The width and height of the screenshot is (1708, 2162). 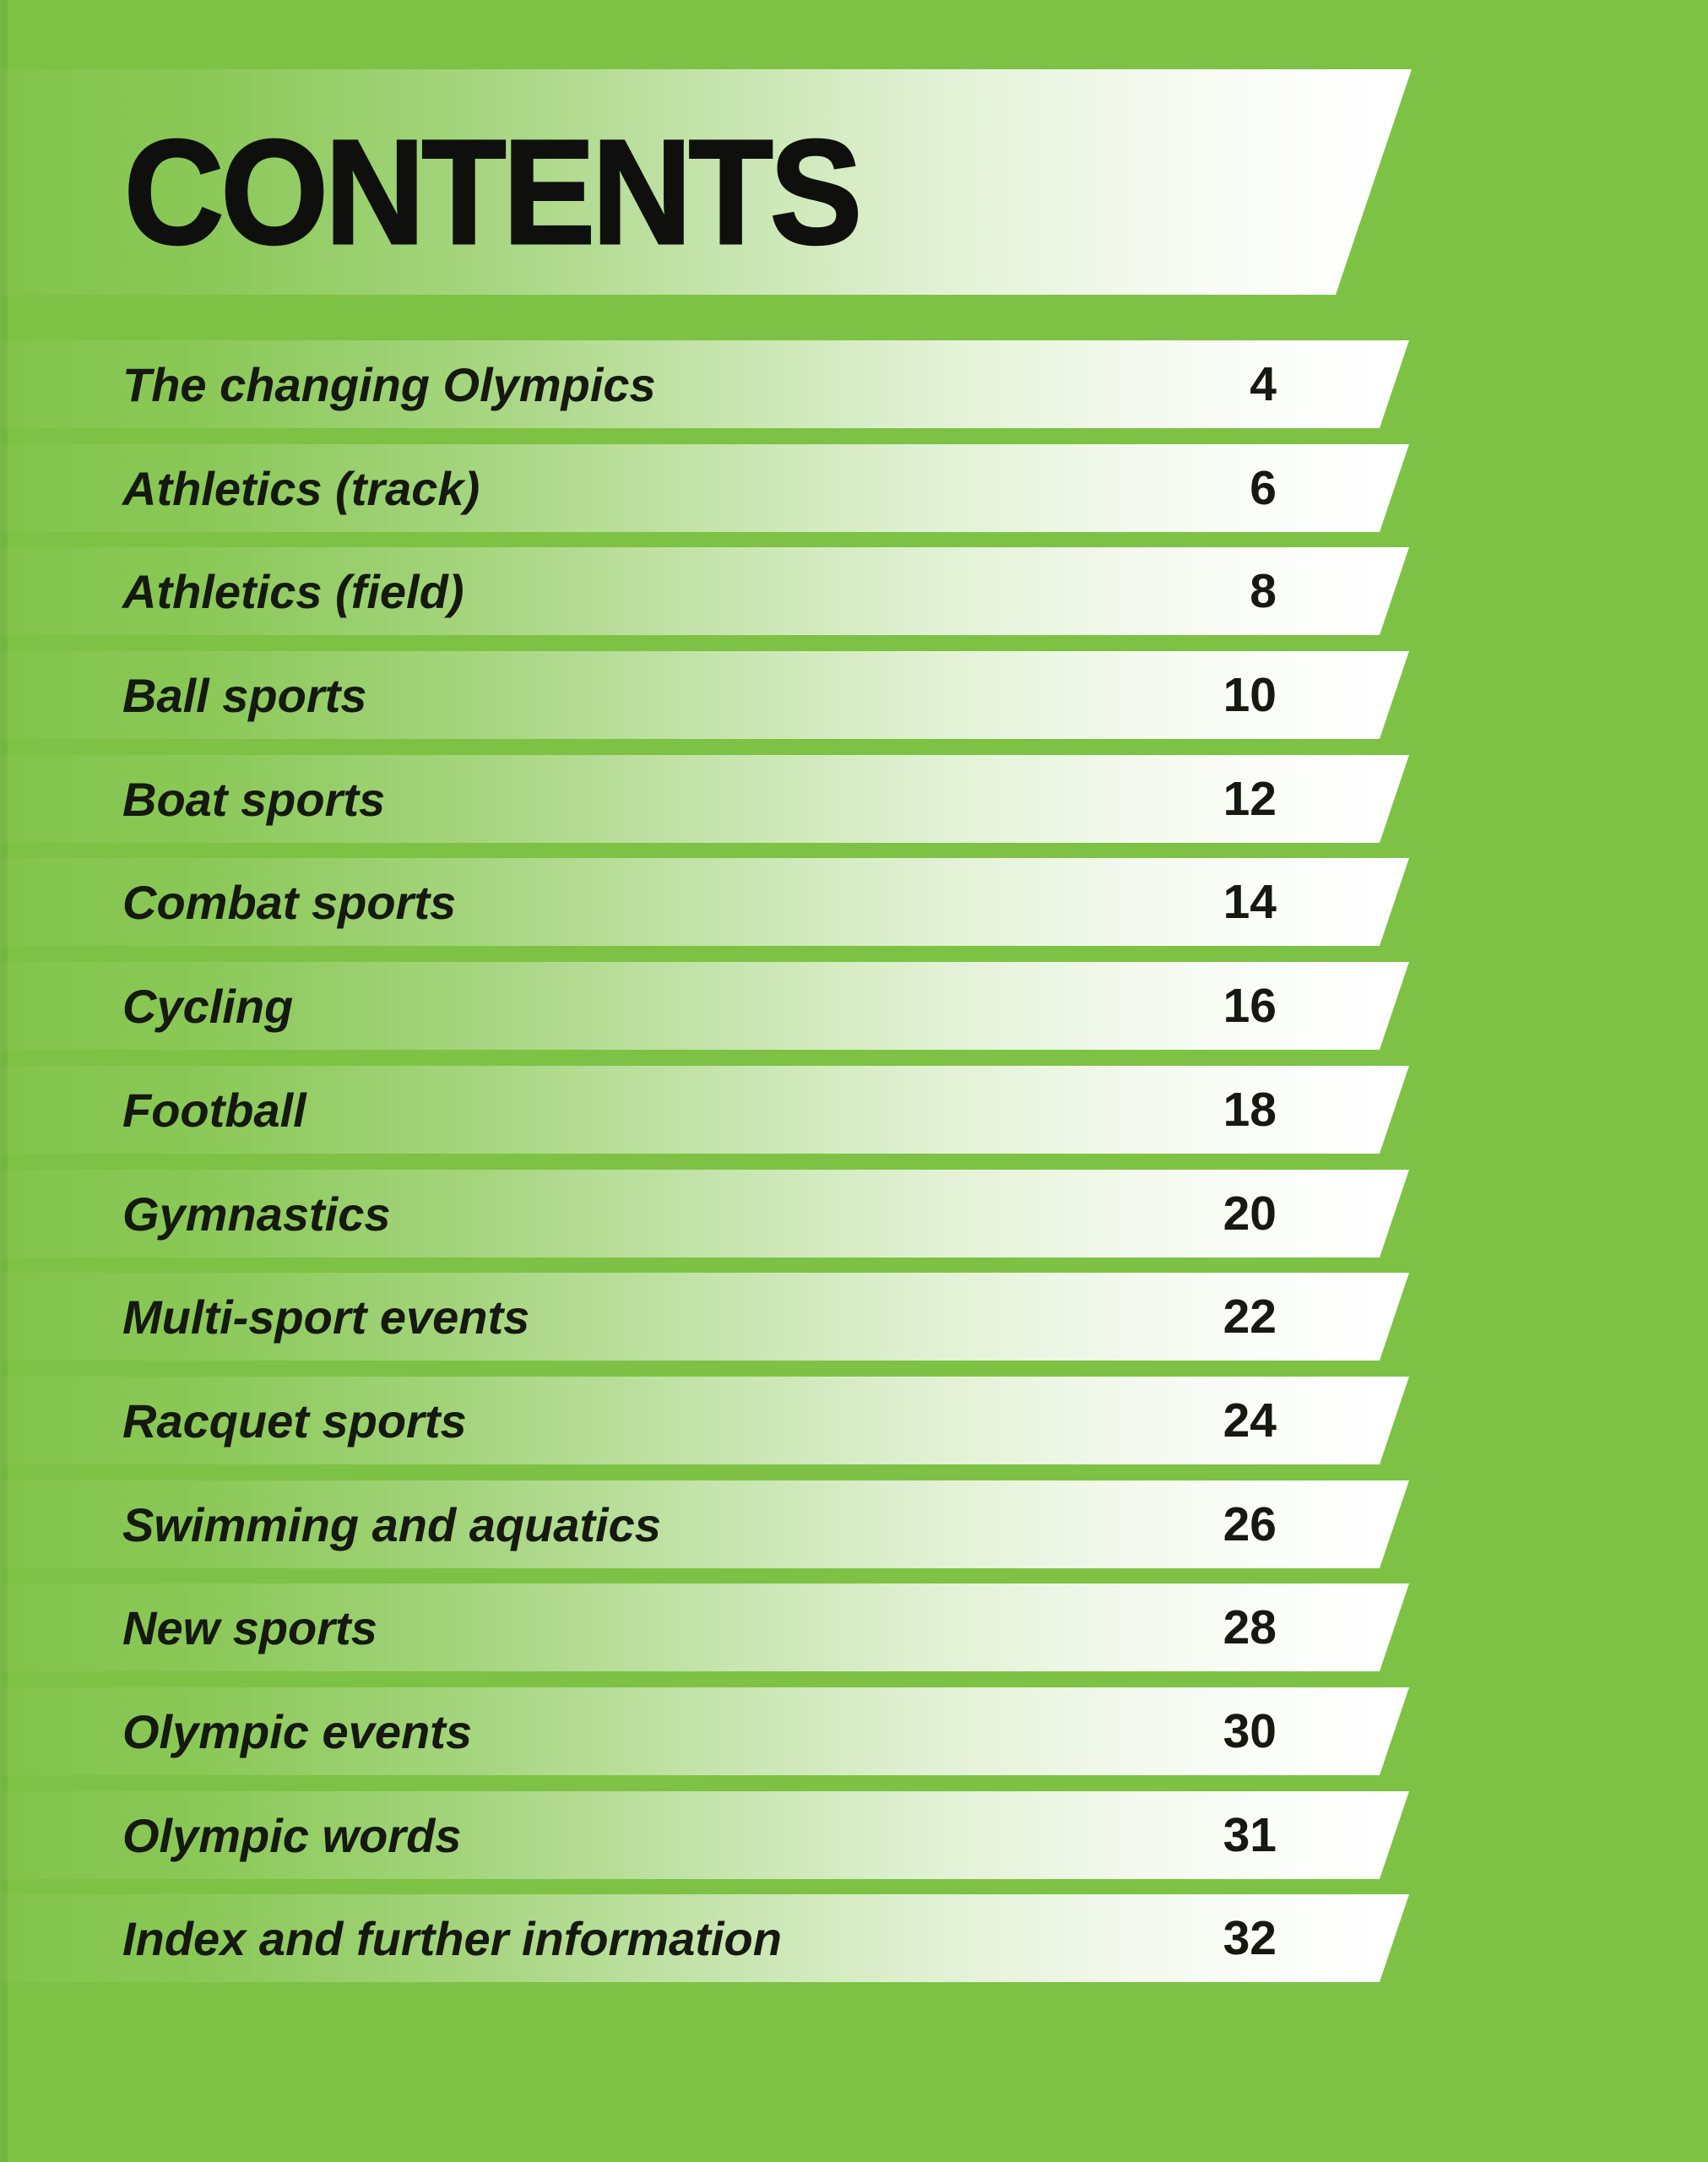 What do you see at coordinates (1250, 1214) in the screenshot?
I see `toc-entry-page: 20` at bounding box center [1250, 1214].